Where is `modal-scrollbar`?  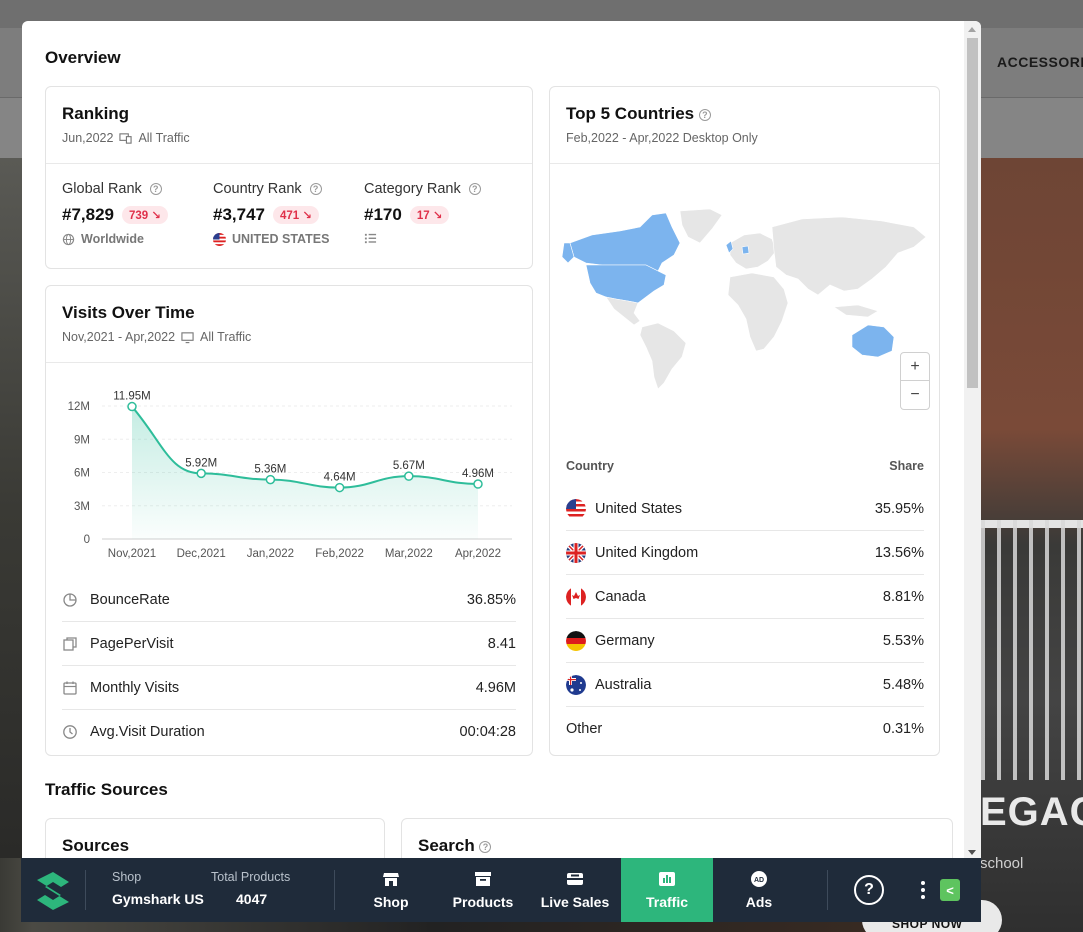
modal-scrollbar is located at coordinates (972, 441).